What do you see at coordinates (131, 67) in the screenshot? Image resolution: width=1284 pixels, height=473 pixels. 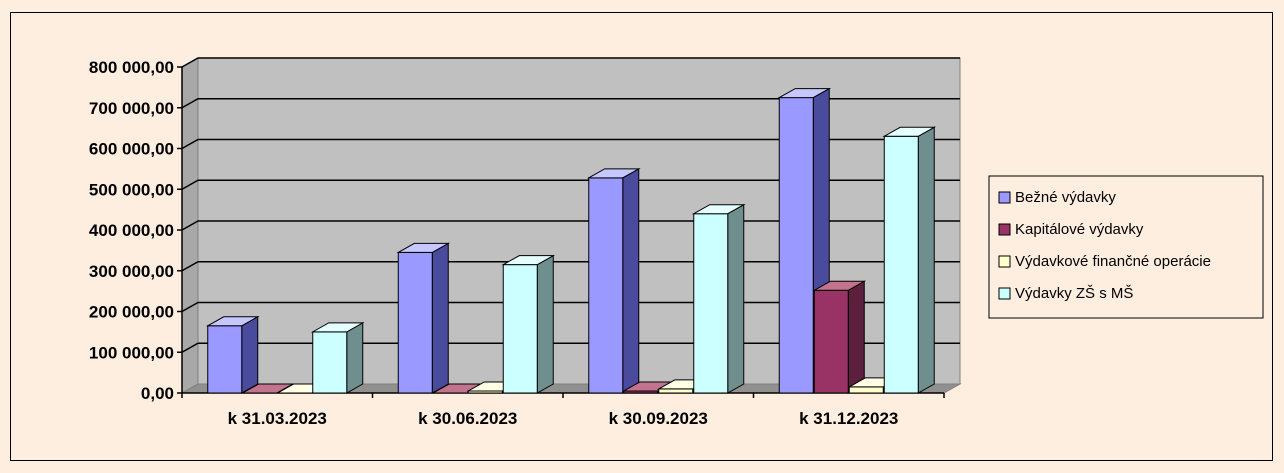 I see `y-tick-label: 800 000,00` at bounding box center [131, 67].